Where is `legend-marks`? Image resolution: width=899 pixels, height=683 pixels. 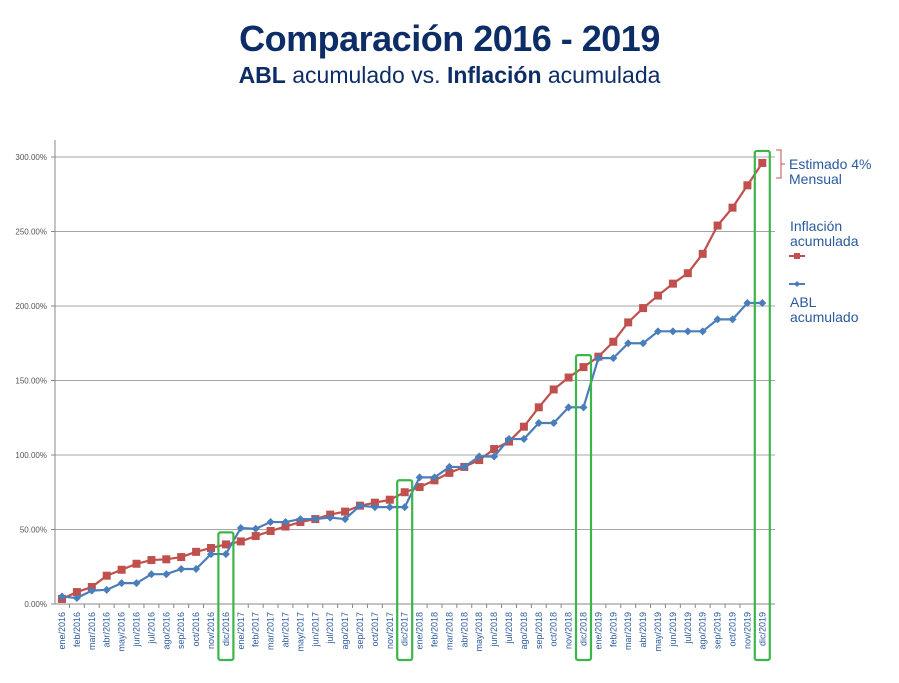 legend-marks is located at coordinates (790, 218).